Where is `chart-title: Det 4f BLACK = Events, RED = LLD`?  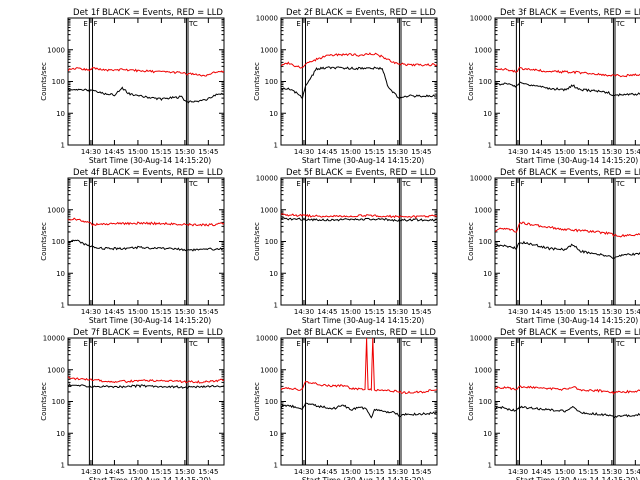 chart-title: Det 4f BLACK = Events, RED = LLD is located at coordinates (148, 173).